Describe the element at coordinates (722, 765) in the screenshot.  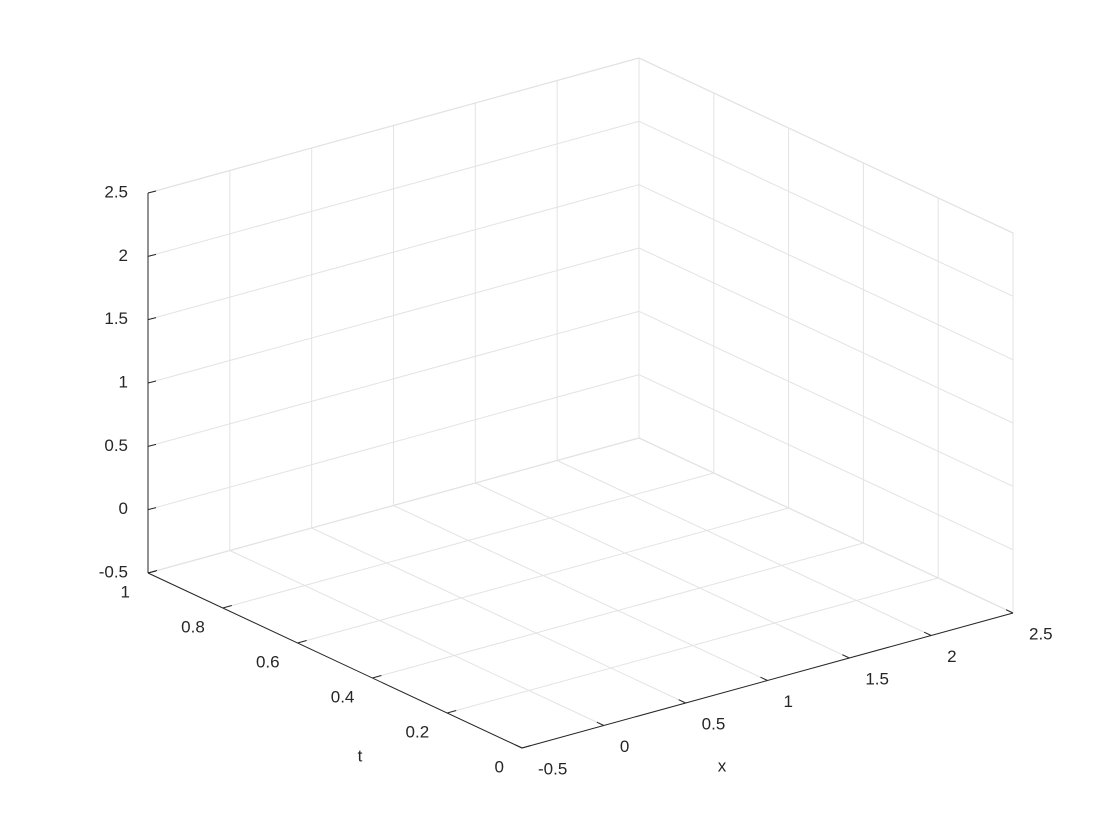
I see `x-axis-label: x` at that location.